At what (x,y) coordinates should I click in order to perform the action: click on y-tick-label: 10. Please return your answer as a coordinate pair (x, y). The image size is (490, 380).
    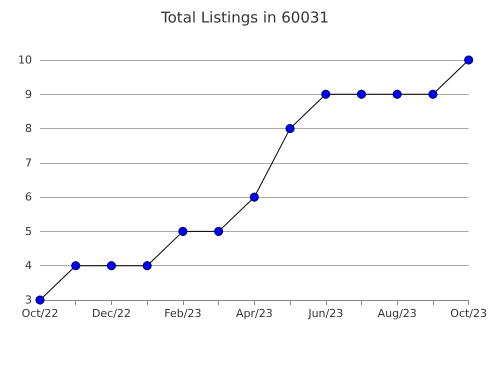
    Looking at the image, I should click on (25, 60).